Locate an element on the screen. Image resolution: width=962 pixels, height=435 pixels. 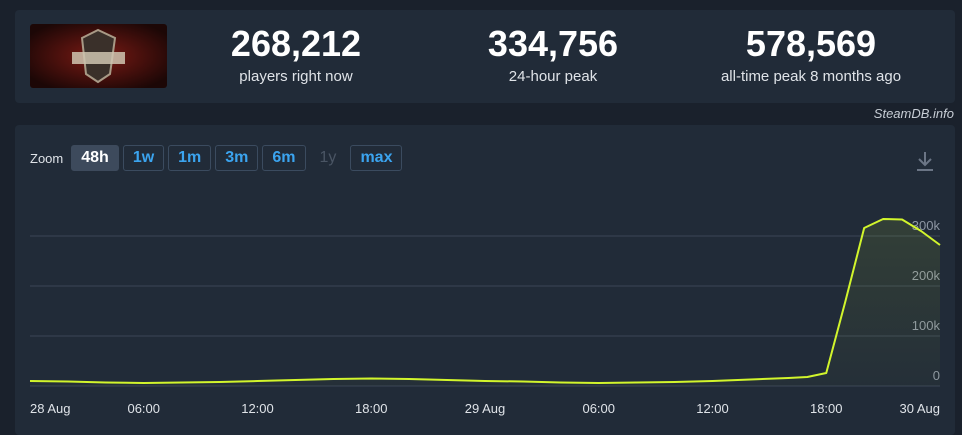
stat-label: all-time peak 8 months ago is located at coordinates (811, 76).